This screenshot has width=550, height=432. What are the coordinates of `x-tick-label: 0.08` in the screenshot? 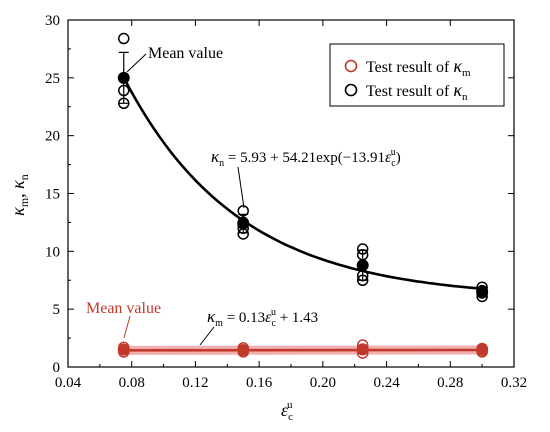 It's located at (132, 383).